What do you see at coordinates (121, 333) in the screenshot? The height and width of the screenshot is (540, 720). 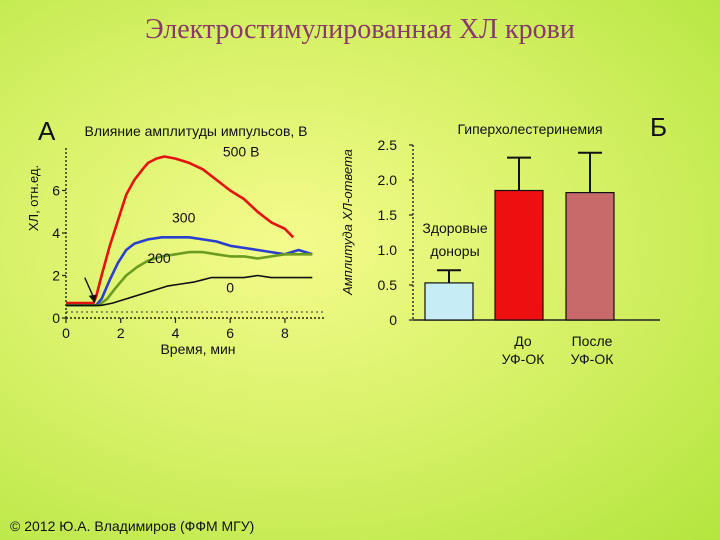 I see `x-tick-label-a: 2` at bounding box center [121, 333].